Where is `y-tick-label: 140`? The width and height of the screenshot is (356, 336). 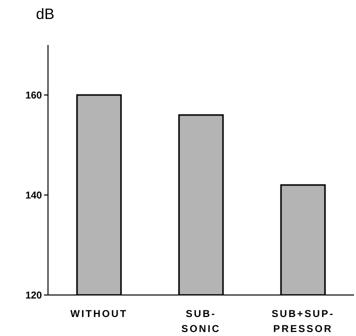
y-tick-label: 140 is located at coordinates (33, 196).